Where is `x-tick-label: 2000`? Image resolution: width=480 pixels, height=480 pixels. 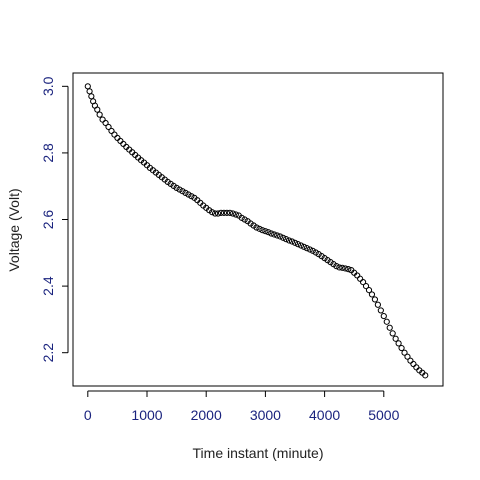
x-tick-label: 2000 is located at coordinates (206, 415).